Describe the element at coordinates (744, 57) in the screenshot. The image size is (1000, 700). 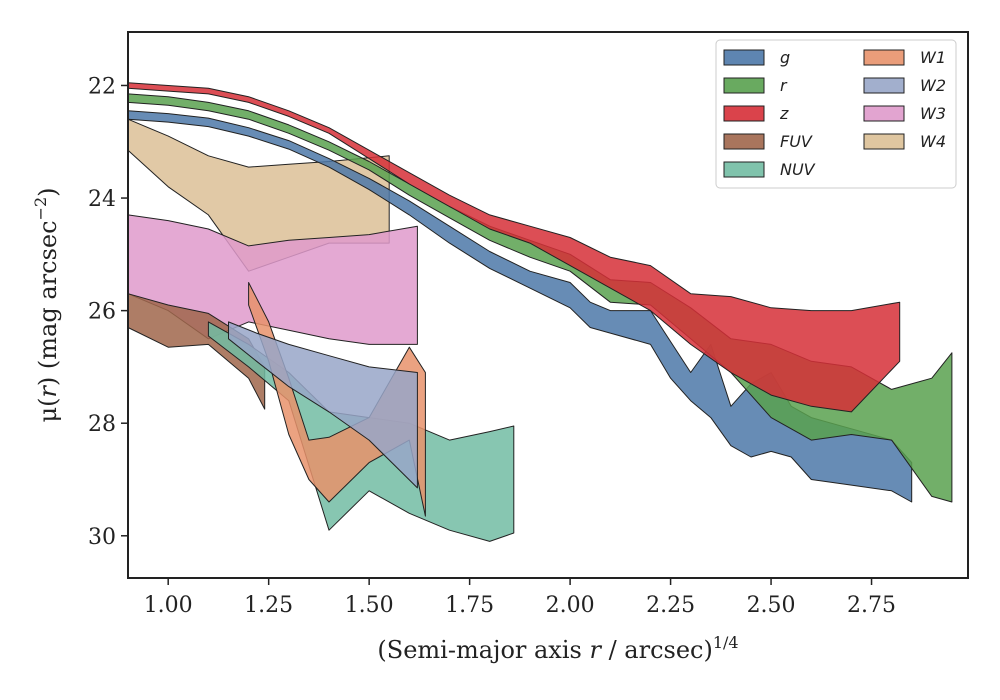
I see `legend-swatch-g` at that location.